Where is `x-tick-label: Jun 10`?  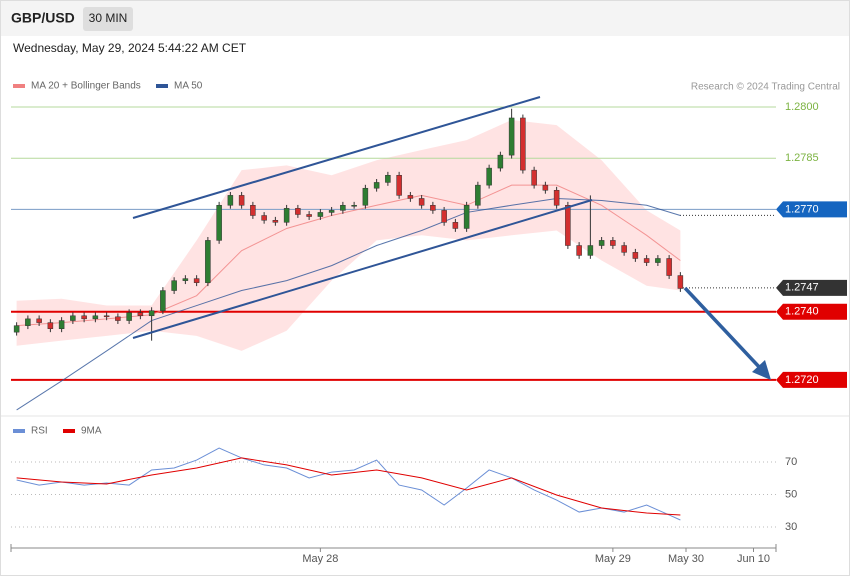 x-tick-label: Jun 10 is located at coordinates (753, 559).